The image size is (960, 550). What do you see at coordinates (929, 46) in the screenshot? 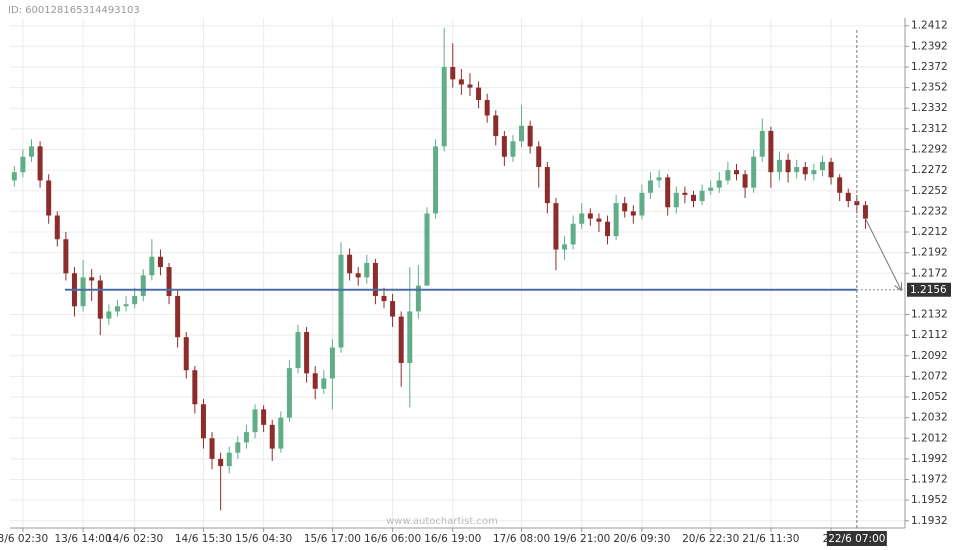
I see `y-tick-label: 1.2392` at bounding box center [929, 46].